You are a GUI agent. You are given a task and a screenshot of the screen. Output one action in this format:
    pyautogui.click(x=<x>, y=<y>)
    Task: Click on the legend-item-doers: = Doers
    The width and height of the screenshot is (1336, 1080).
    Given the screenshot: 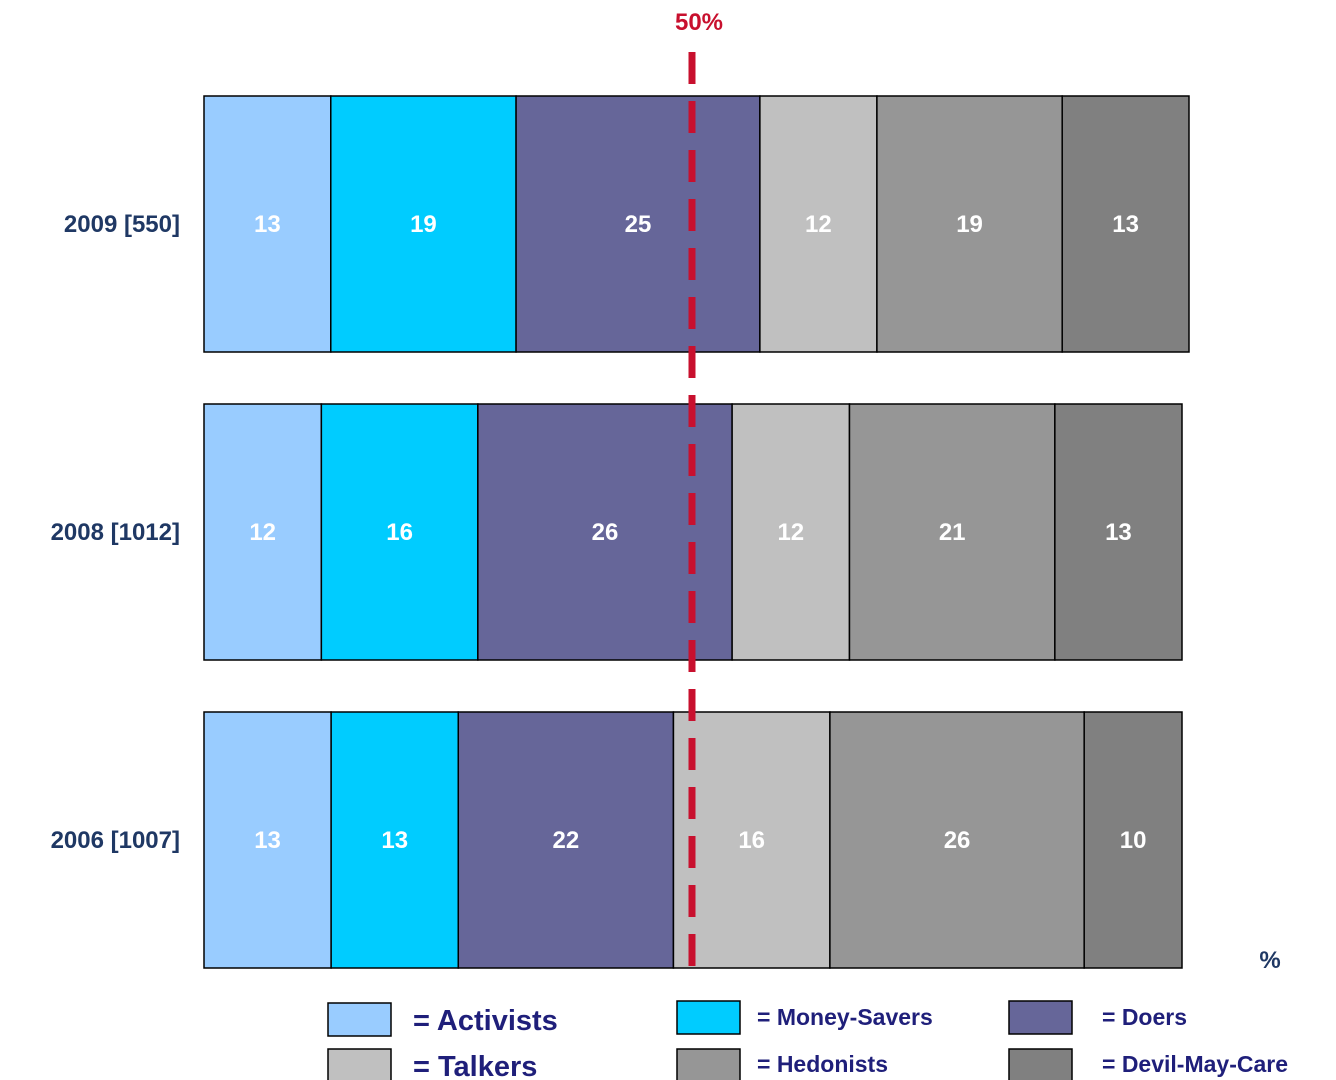 What is the action you would take?
    pyautogui.click(x=1097, y=1017)
    